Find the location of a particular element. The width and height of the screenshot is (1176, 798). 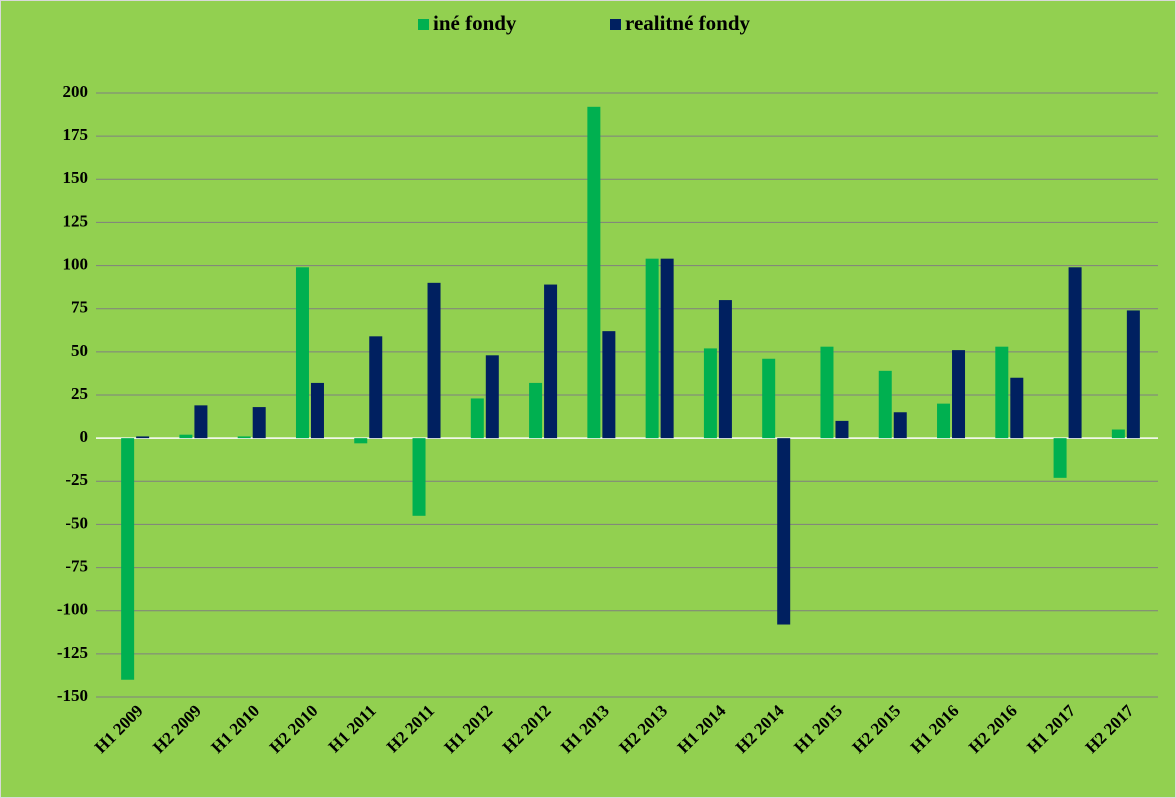

y-tick-label: 200 is located at coordinates (76, 91).